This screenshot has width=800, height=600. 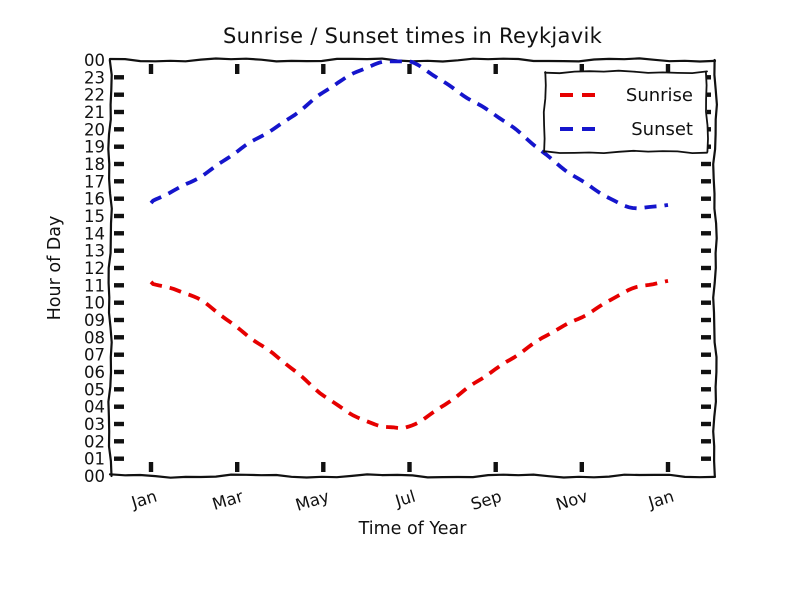 What do you see at coordinates (94, 407) in the screenshot?
I see `y-tick-label: 04` at bounding box center [94, 407].